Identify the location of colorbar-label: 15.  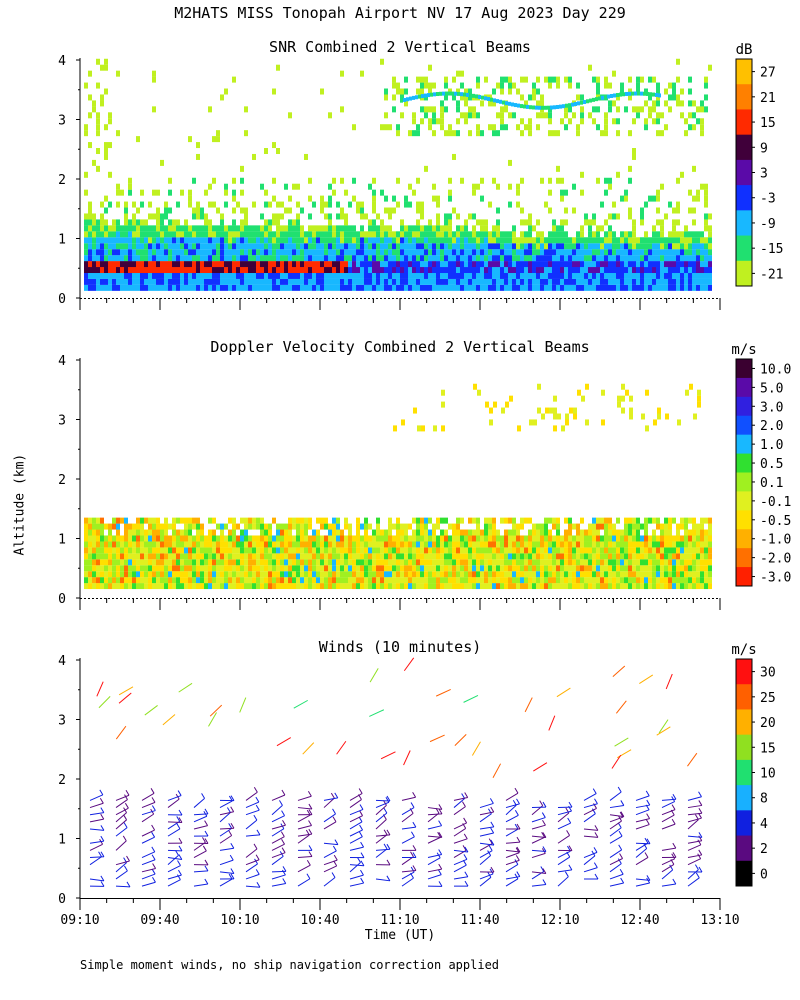
(768, 123).